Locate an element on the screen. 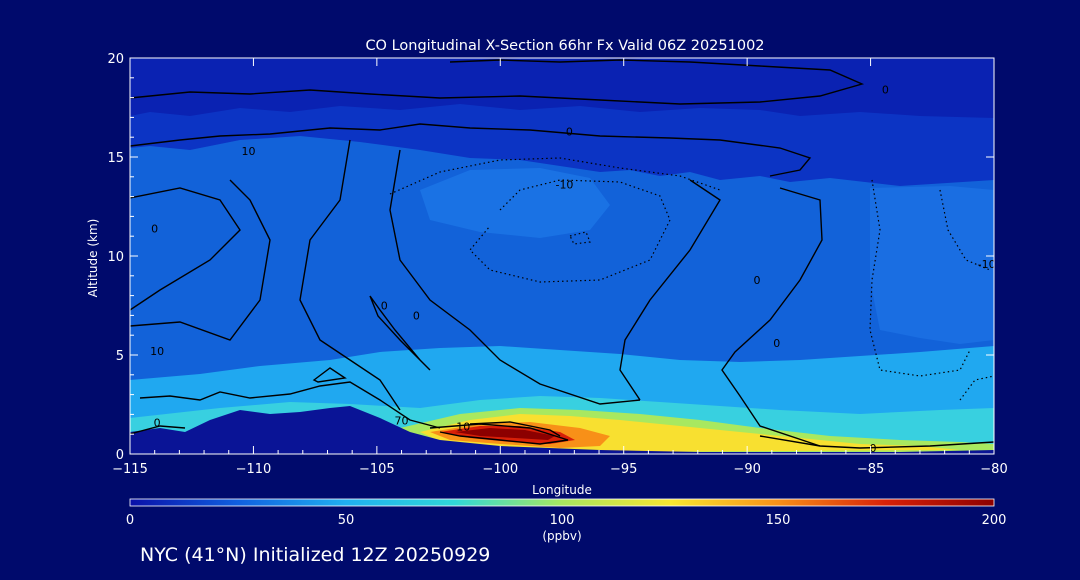 This screenshot has height=580, width=1080. footer-caption: NYC (41°N) Initialized 12Z 20250929 is located at coordinates (315, 555).